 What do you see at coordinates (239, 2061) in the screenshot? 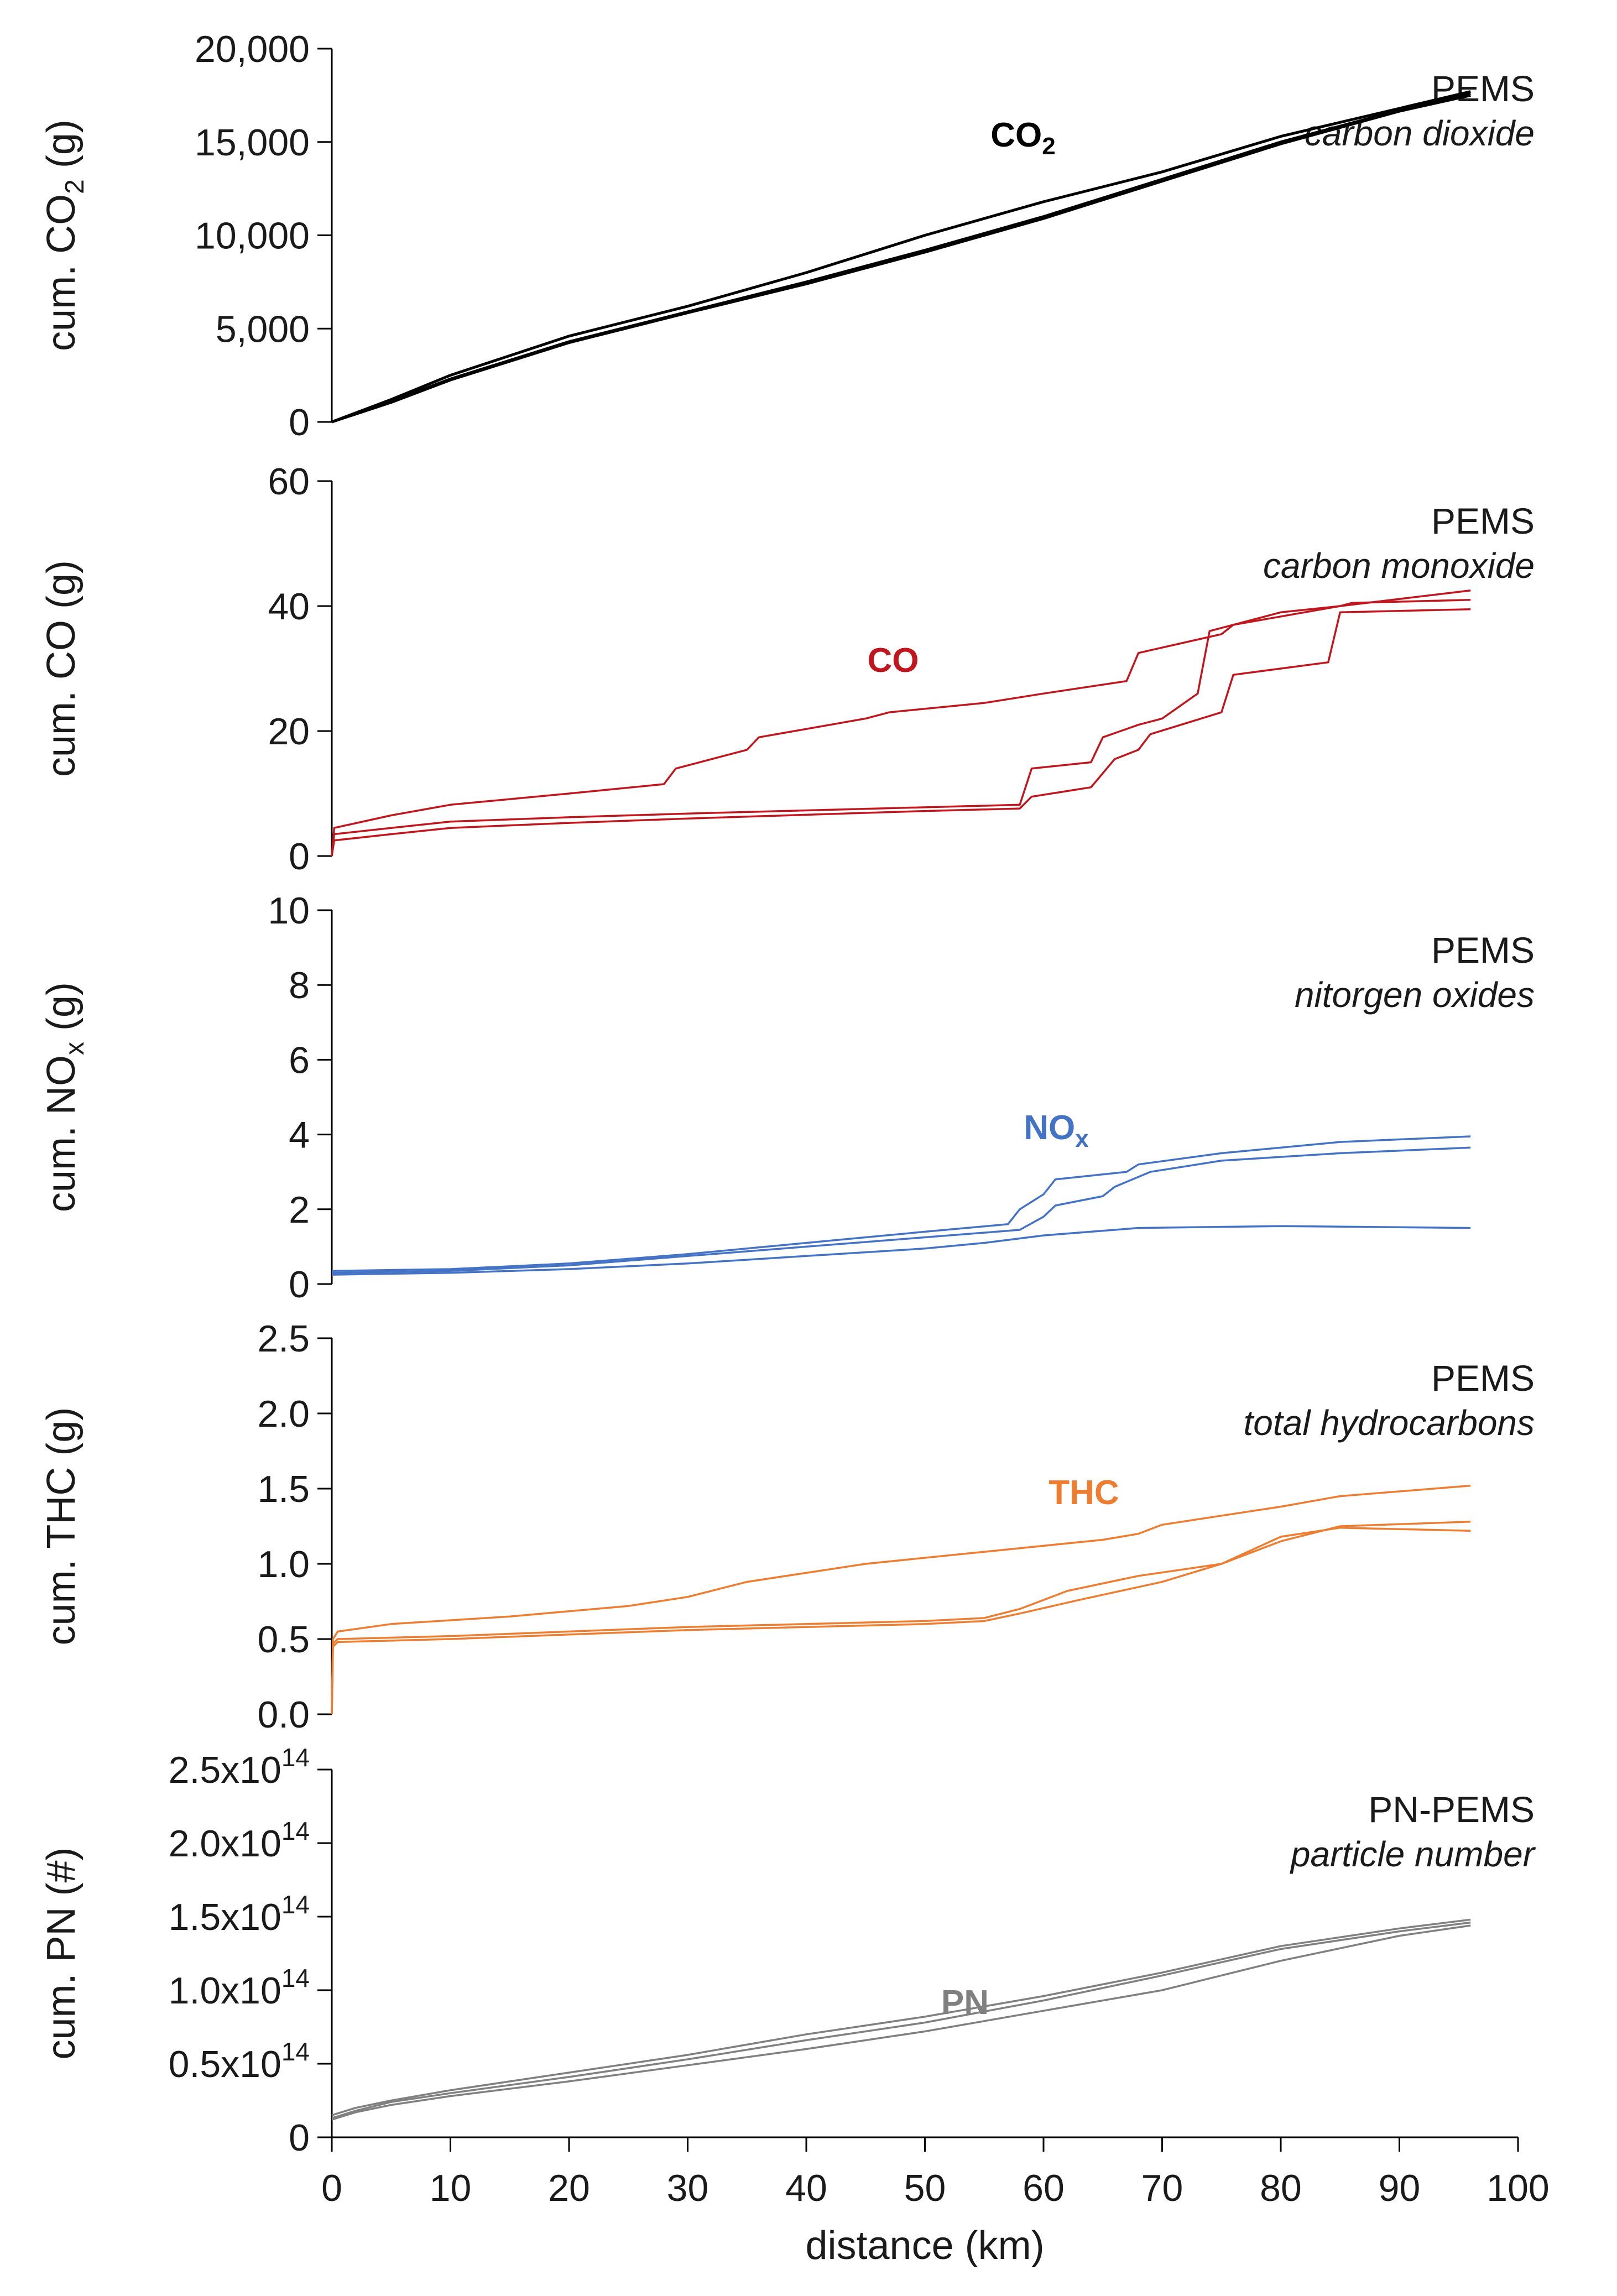
I see `y-tick-label: 0.5x10¹⁴` at bounding box center [239, 2061].